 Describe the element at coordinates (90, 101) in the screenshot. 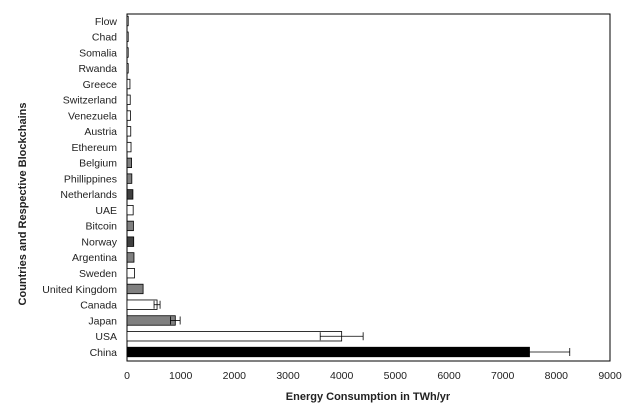

I see `category-label: Switzerland` at that location.